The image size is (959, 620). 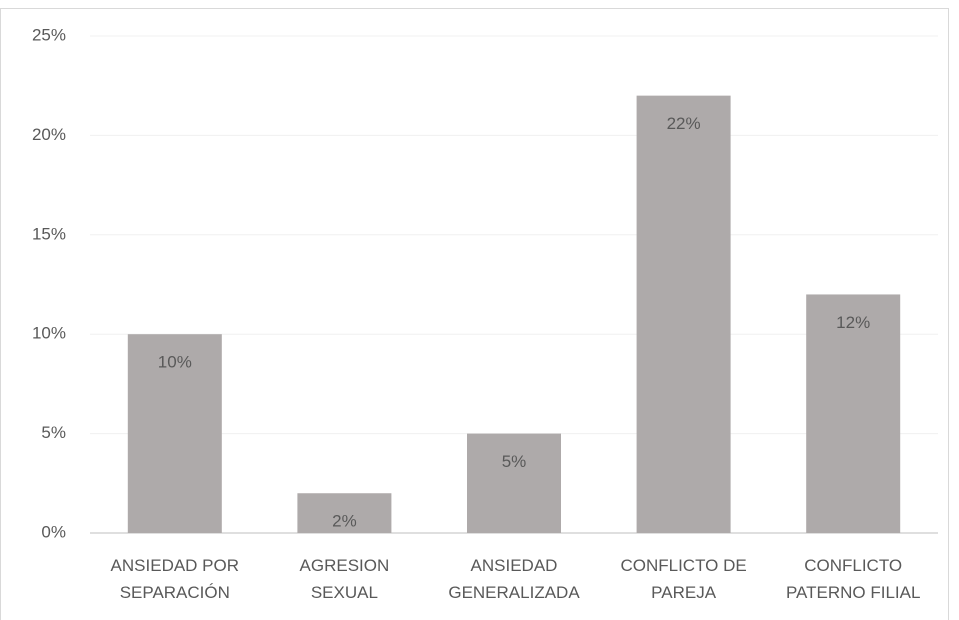 I want to click on y-tick-label: 0%, so click(x=53, y=531).